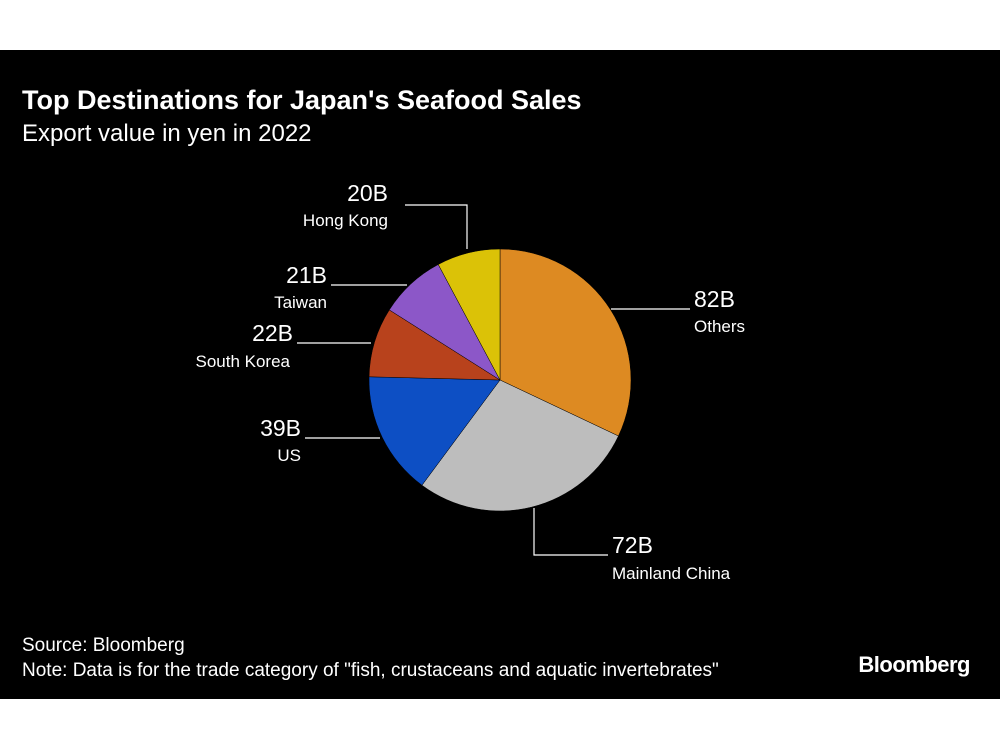 The width and height of the screenshot is (1000, 750). What do you see at coordinates (367, 193) in the screenshot?
I see `value-label-hong-kong: 20B` at bounding box center [367, 193].